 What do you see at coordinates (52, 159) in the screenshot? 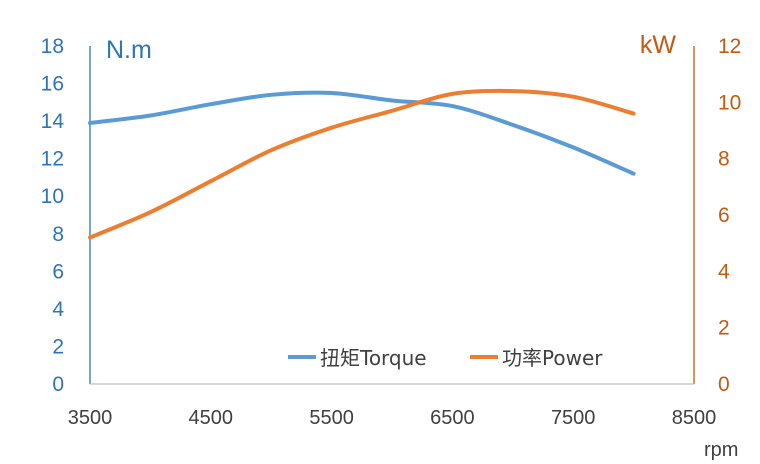
I see `left-tick-label: 12` at bounding box center [52, 159].